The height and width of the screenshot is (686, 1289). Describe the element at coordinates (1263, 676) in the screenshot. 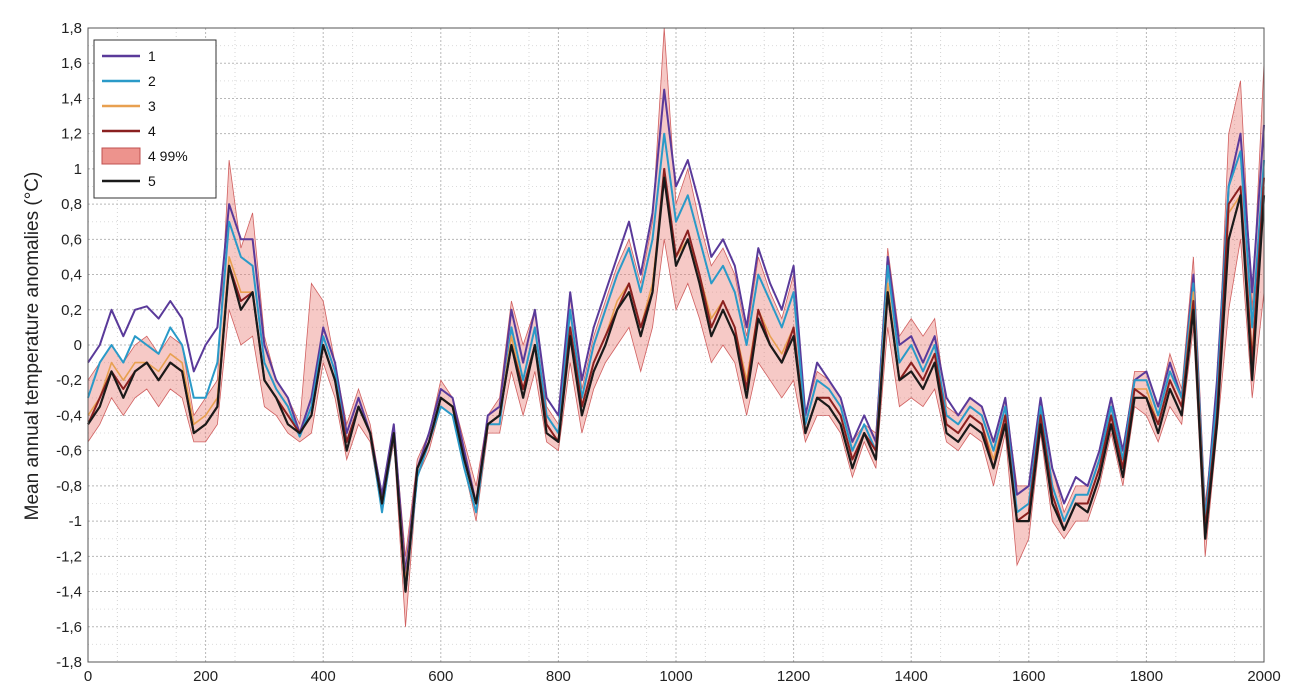

I see `x-tick-label: 2000` at that location.